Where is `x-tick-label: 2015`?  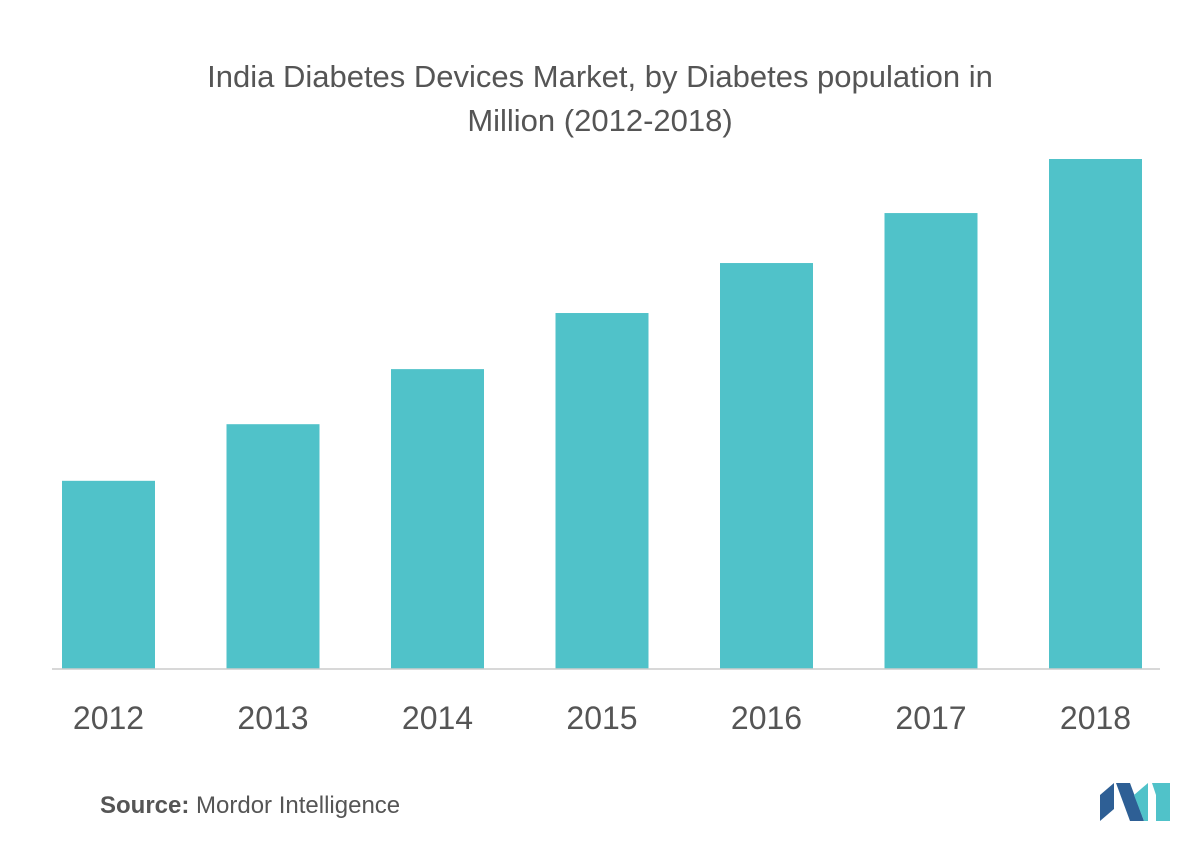
x-tick-label: 2015 is located at coordinates (601, 718).